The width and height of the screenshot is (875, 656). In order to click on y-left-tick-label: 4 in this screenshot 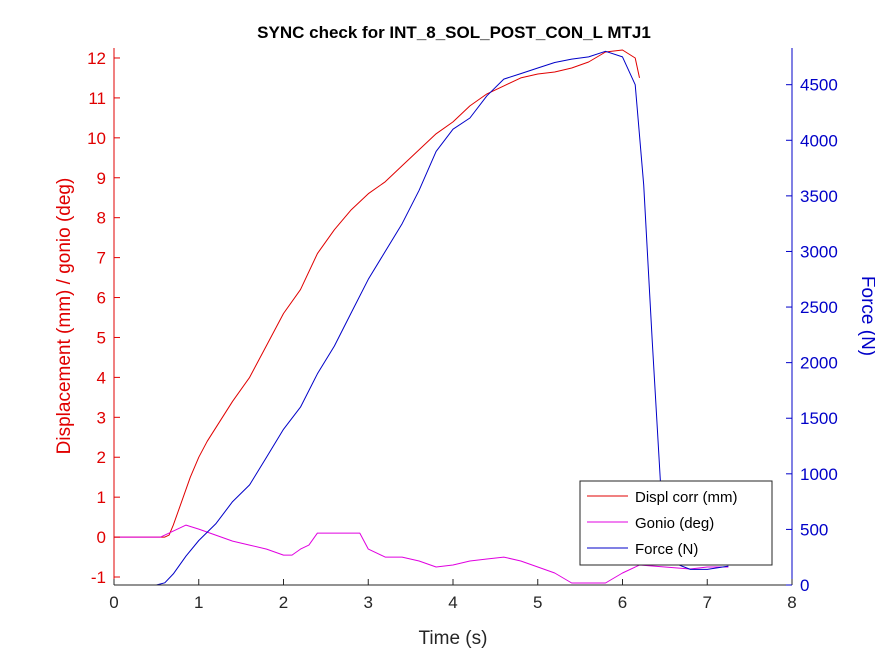, I will do `click(101, 377)`.